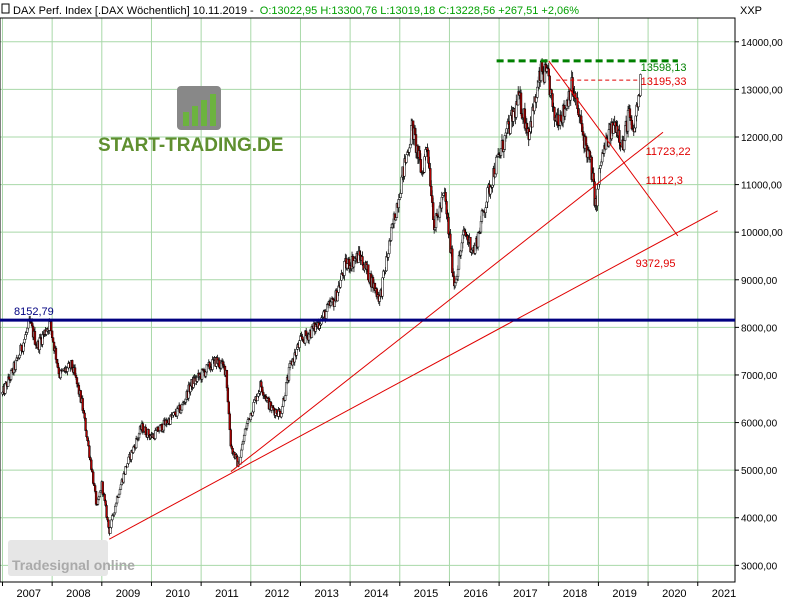 The width and height of the screenshot is (800, 600). What do you see at coordinates (78, 594) in the screenshot?
I see `x-tick-label: 2008` at bounding box center [78, 594].